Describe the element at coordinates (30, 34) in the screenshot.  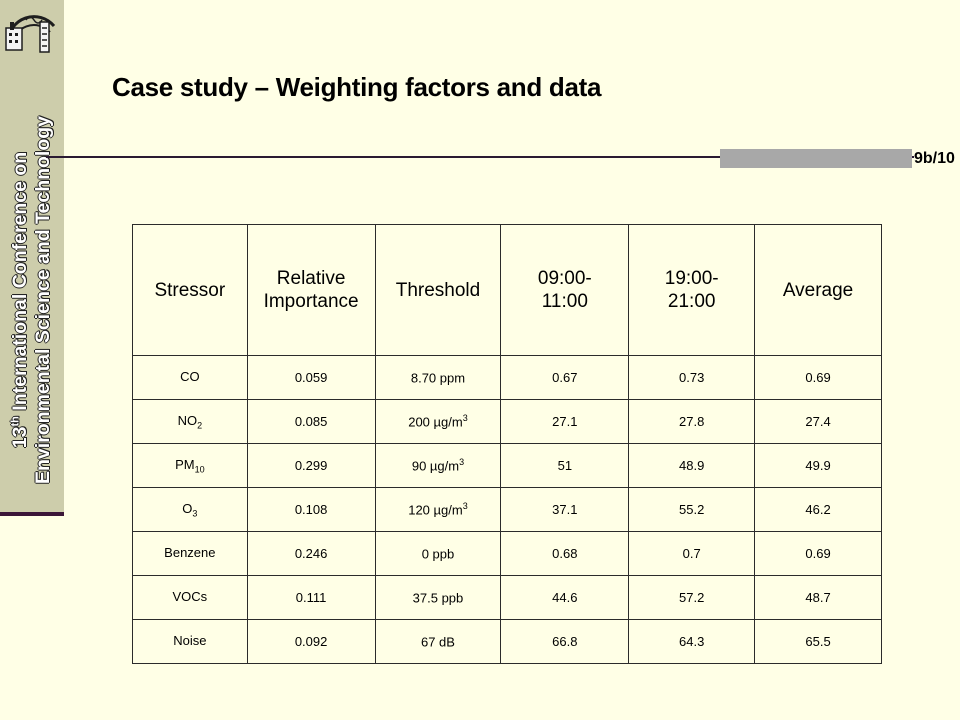
I see `conference-logo-icon` at that location.